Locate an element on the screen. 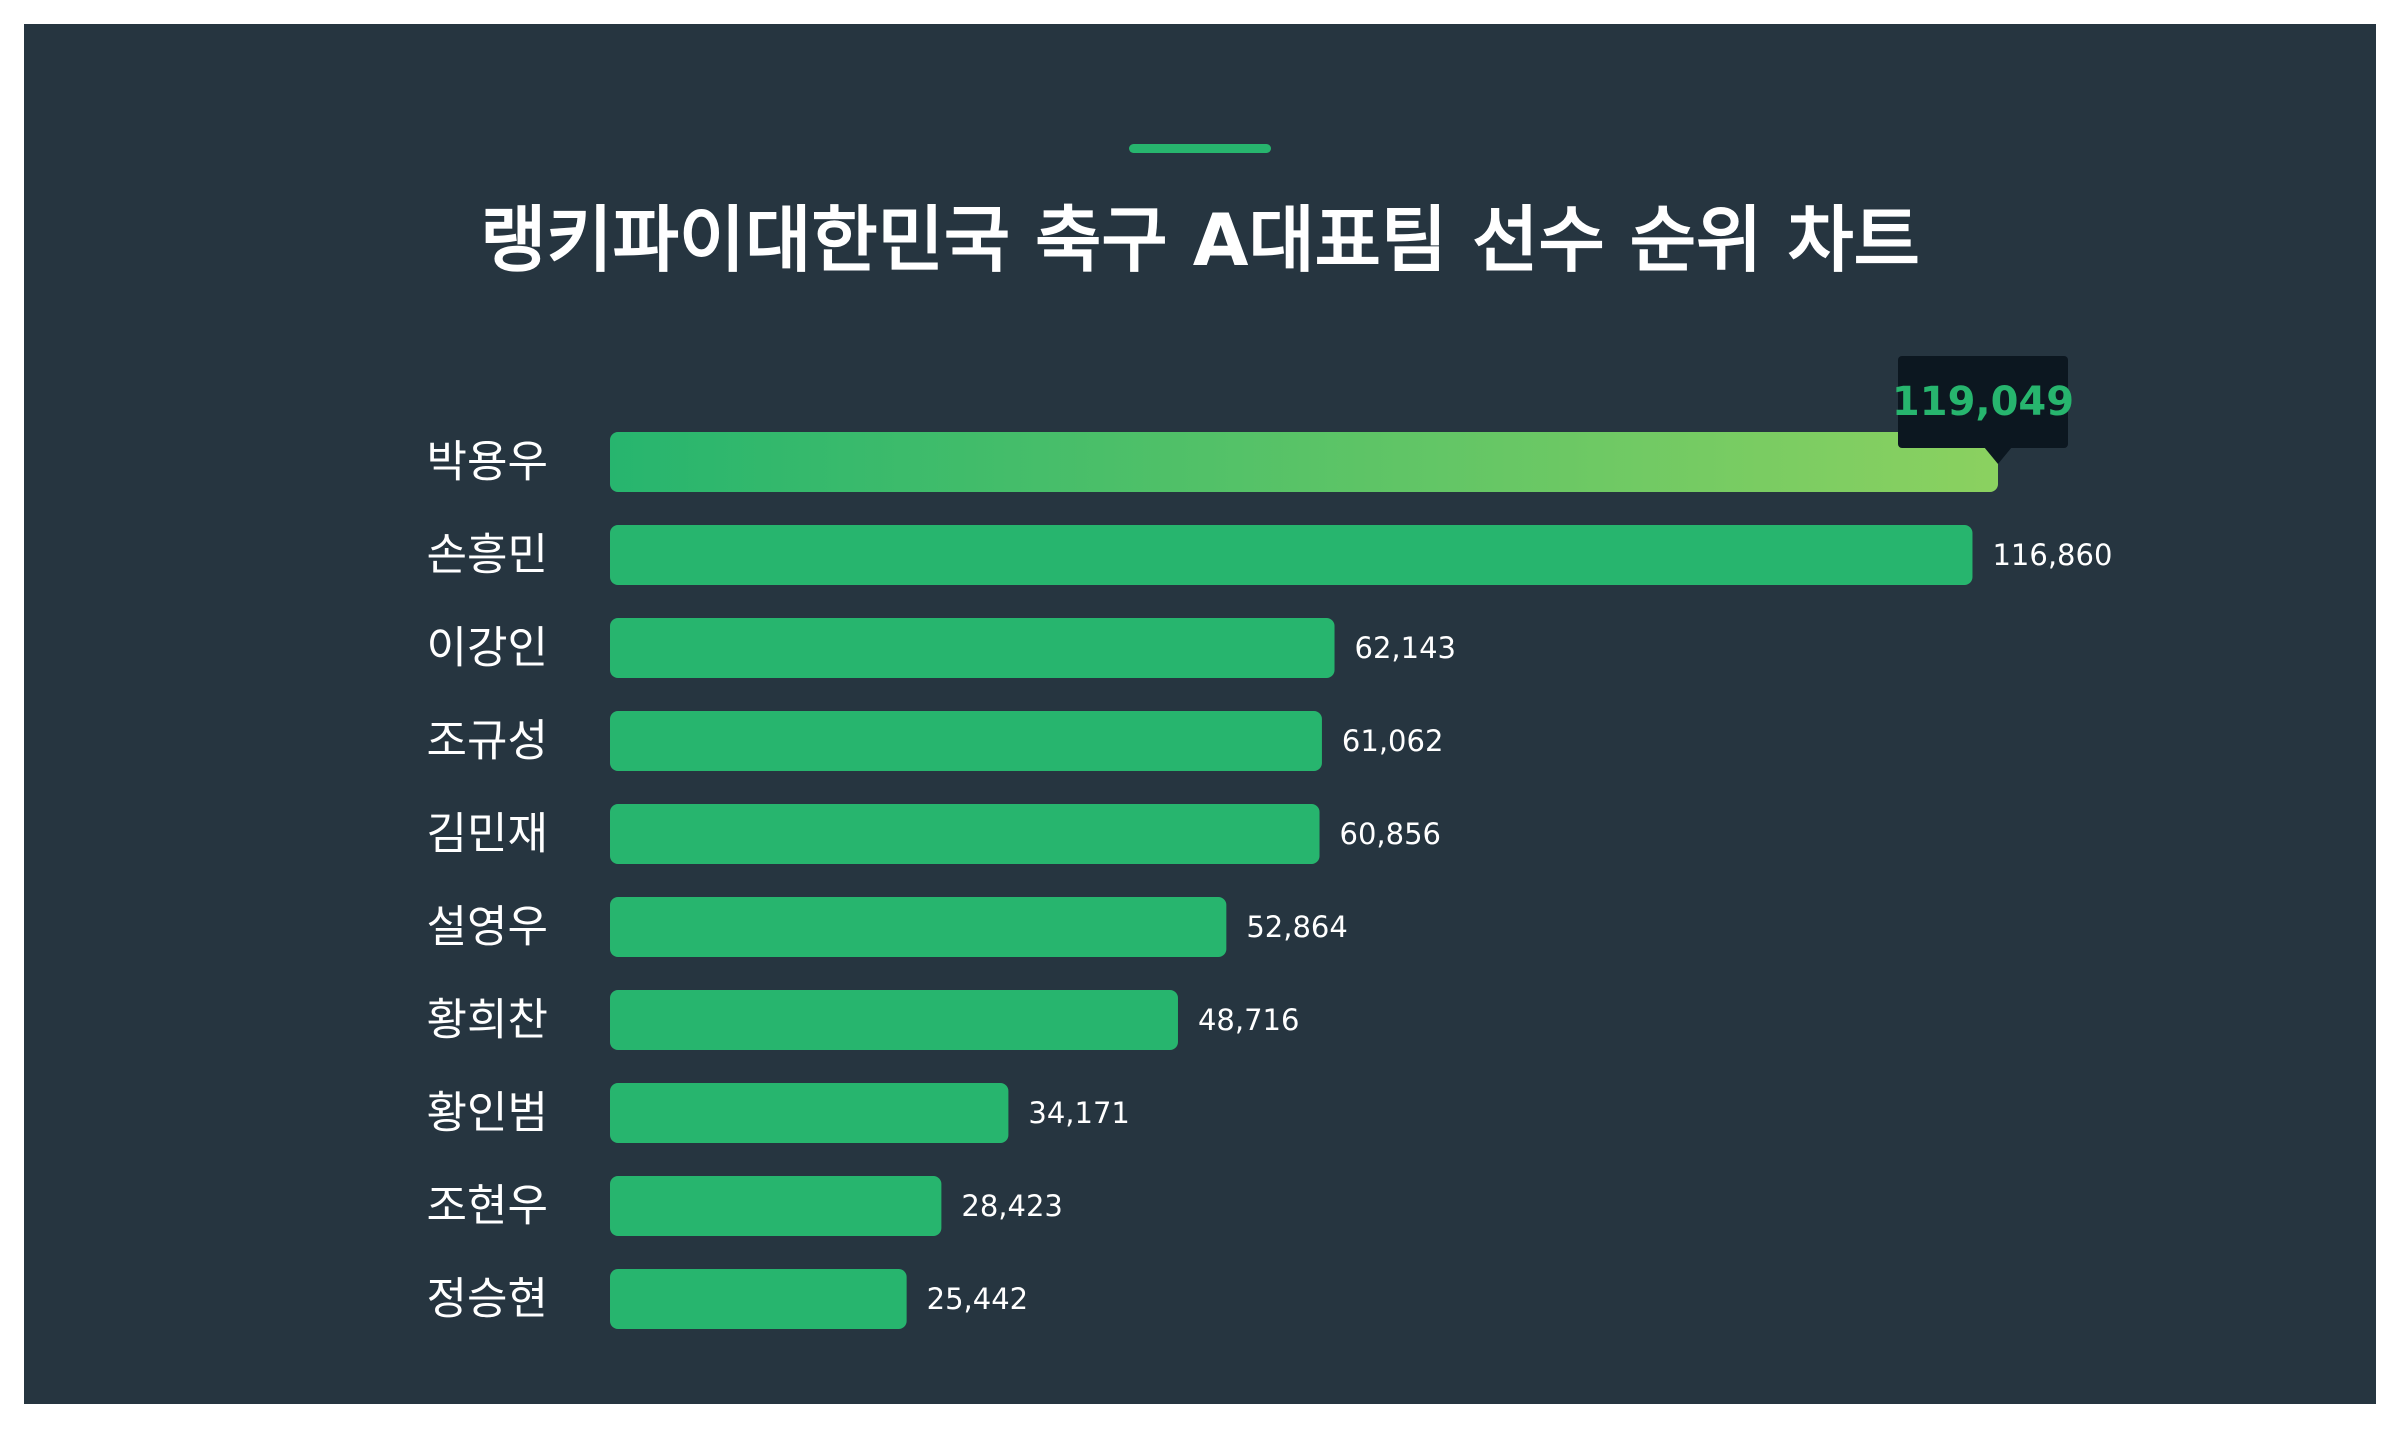 This screenshot has width=2400, height=1440. value-tooltip is located at coordinates (1983, 402).